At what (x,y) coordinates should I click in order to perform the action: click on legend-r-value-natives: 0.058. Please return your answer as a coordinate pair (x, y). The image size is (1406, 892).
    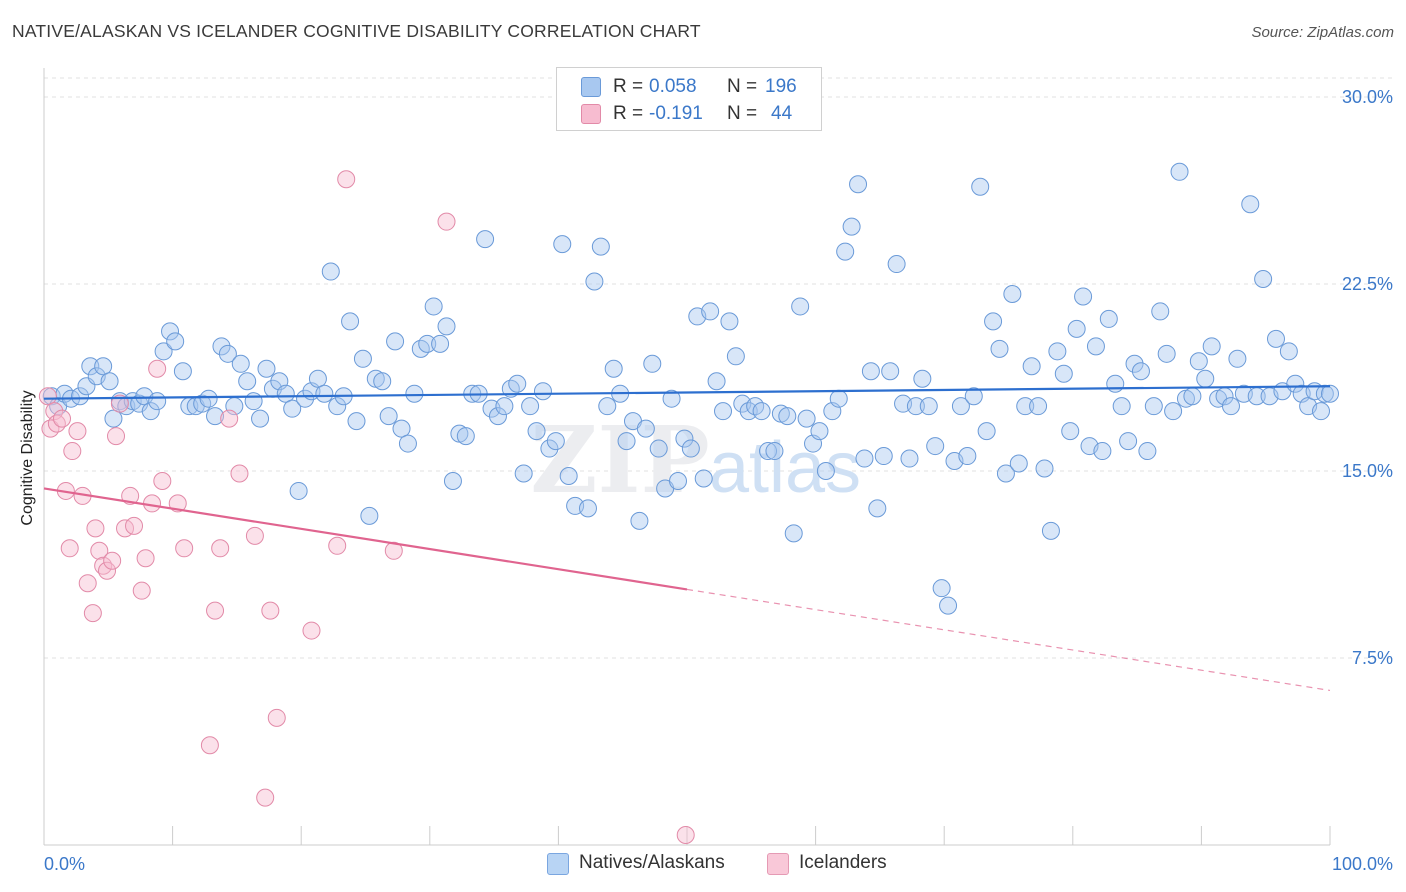
    Looking at the image, I should click on (673, 86).